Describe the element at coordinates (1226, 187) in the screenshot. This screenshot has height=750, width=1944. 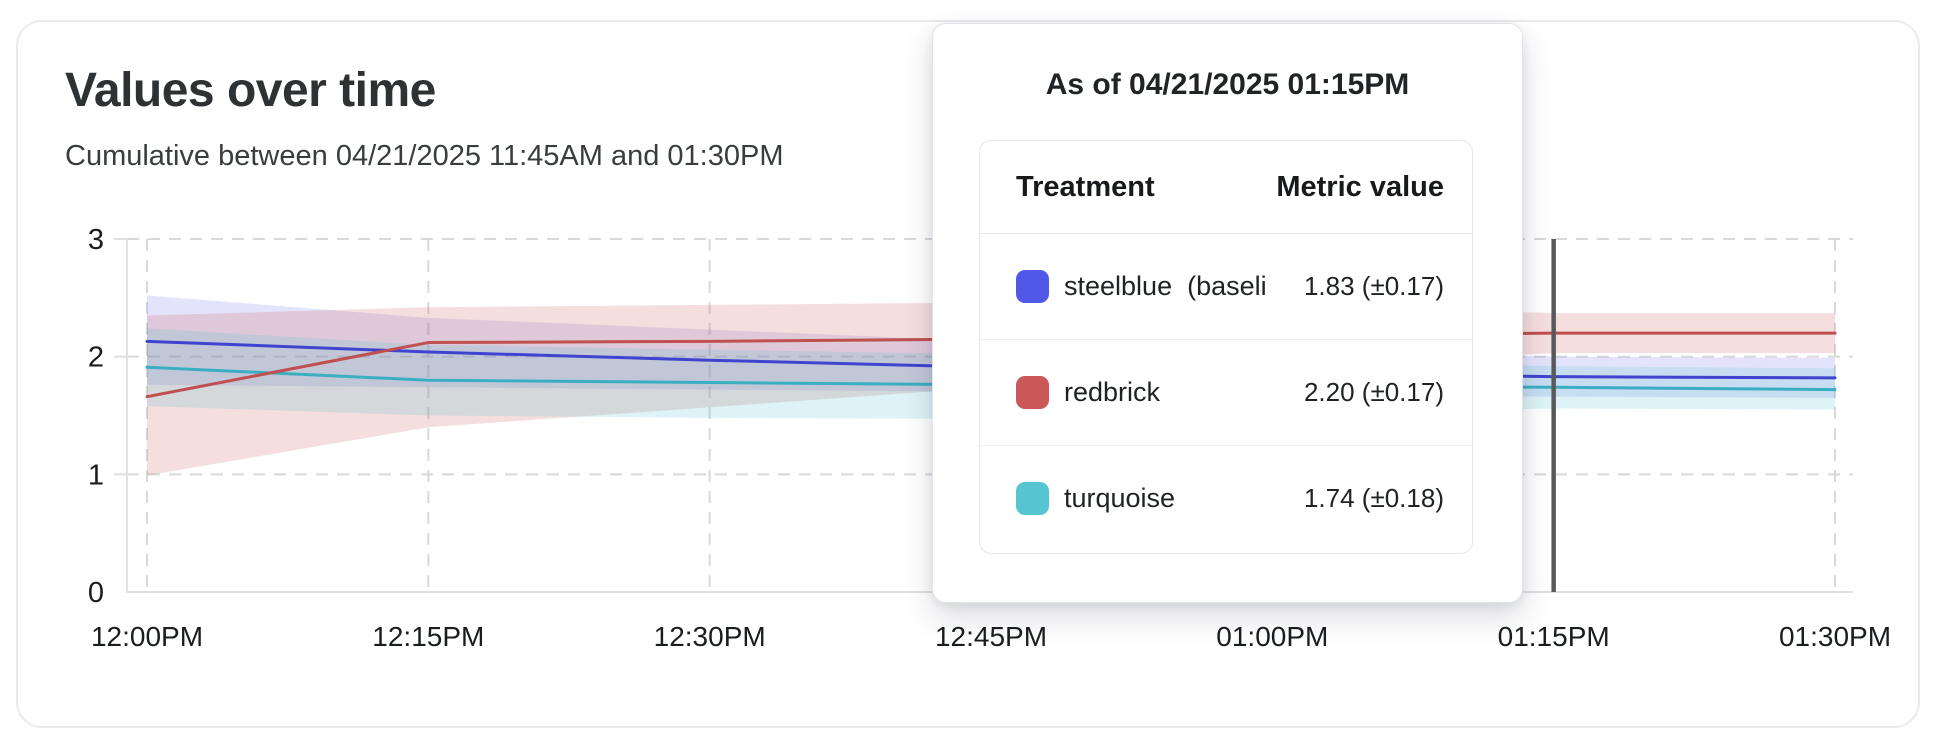
I see `tooltip-table-header: Treatment Metric value` at that location.